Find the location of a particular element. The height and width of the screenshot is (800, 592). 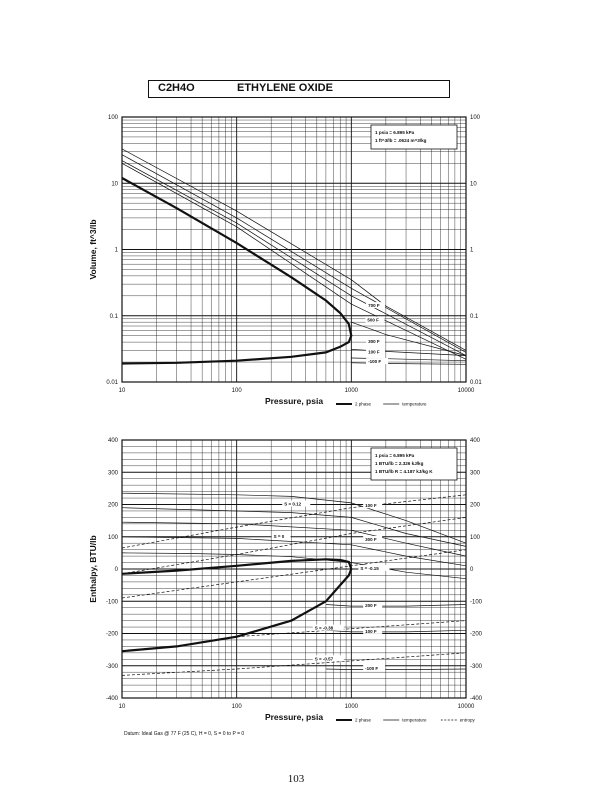

formula-label: C2H4O is located at coordinates (176, 88).